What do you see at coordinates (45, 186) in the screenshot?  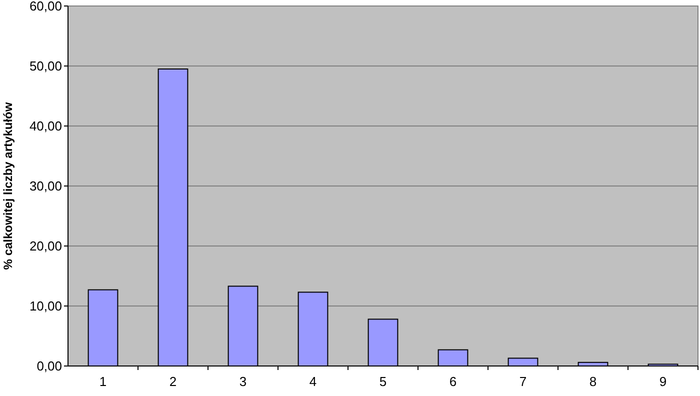 I see `y-tick-label: 30,00` at bounding box center [45, 186].